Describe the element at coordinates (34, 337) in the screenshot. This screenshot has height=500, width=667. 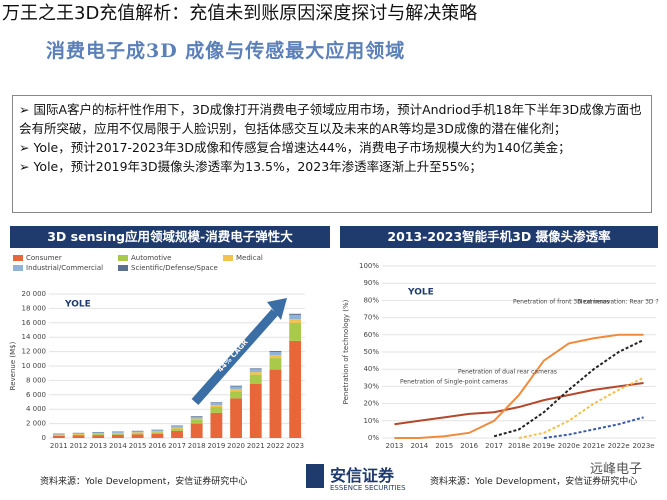
I see `y-tick-label: 14 000` at that location.